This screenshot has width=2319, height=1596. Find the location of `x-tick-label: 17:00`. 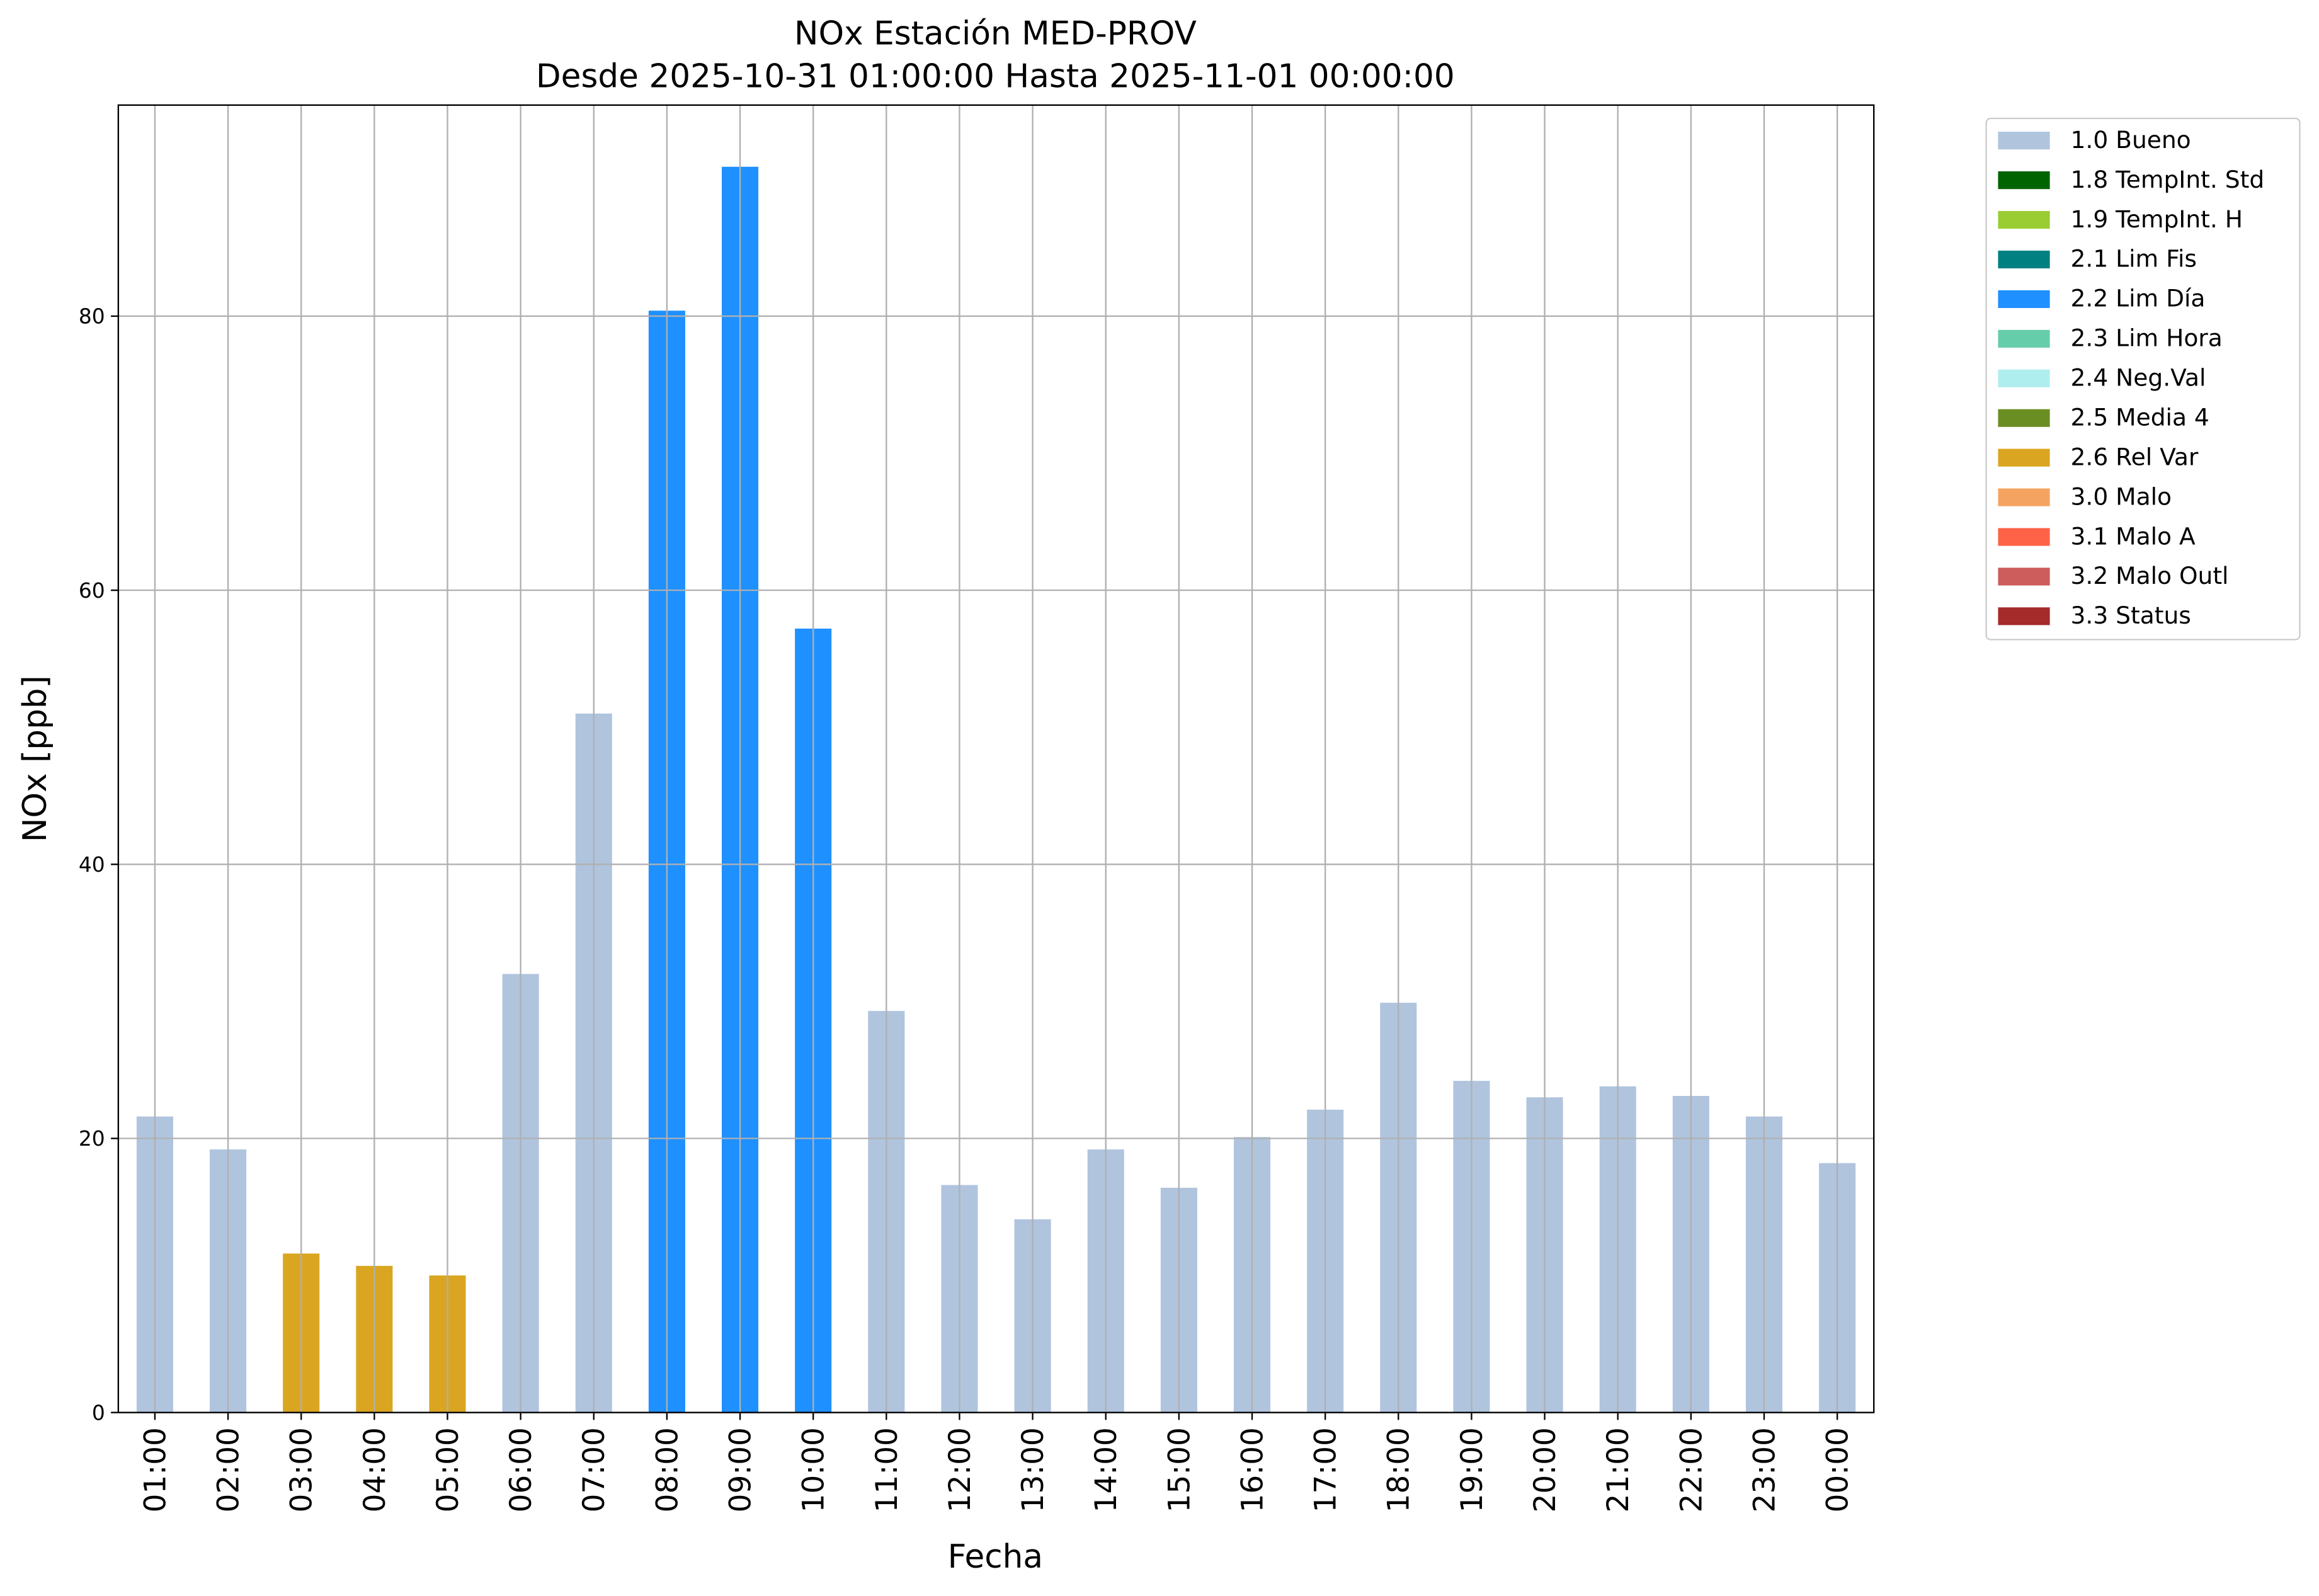

x-tick-label: 17:00 is located at coordinates (1326, 1469).